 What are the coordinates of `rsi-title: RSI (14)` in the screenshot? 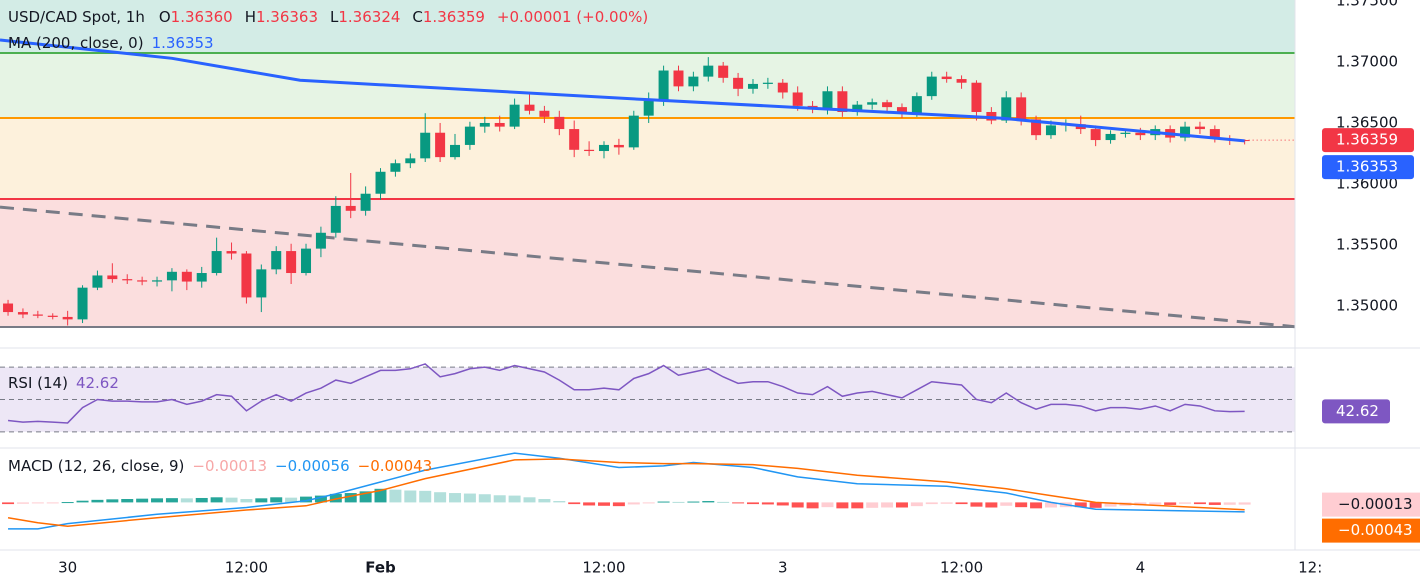 It's located at (38, 383).